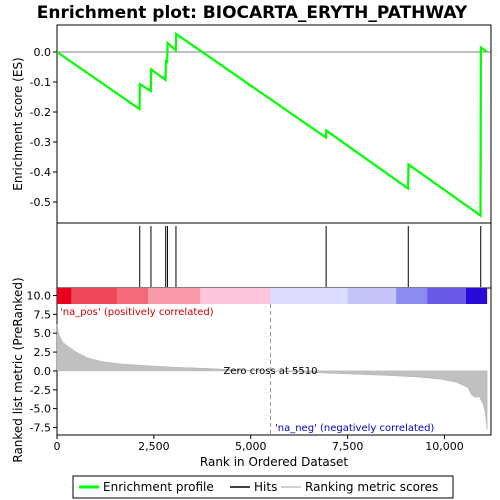 This screenshot has width=500, height=500. What do you see at coordinates (40, 112) in the screenshot?
I see `es-y-tick-label: -0.2` at bounding box center [40, 112].